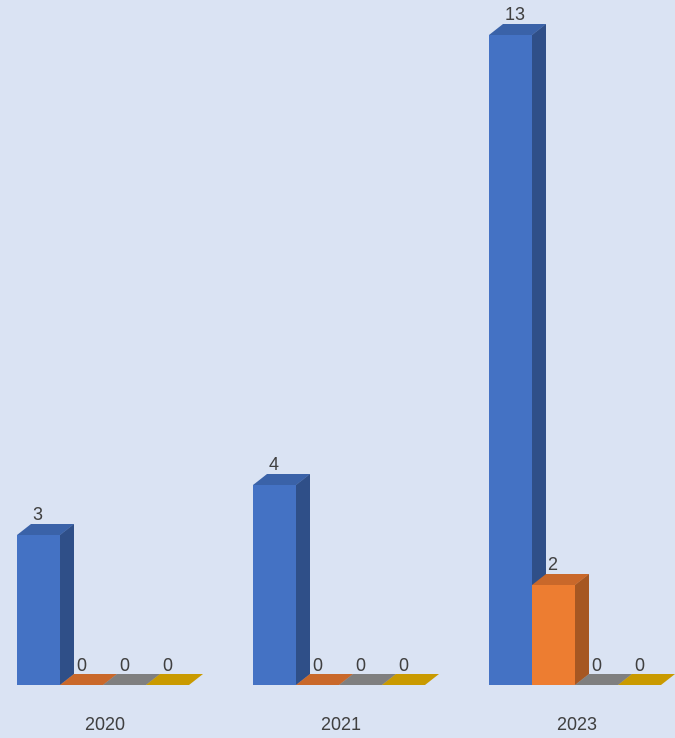  I want to click on bar-top-2020-s2, so click(88, 679).